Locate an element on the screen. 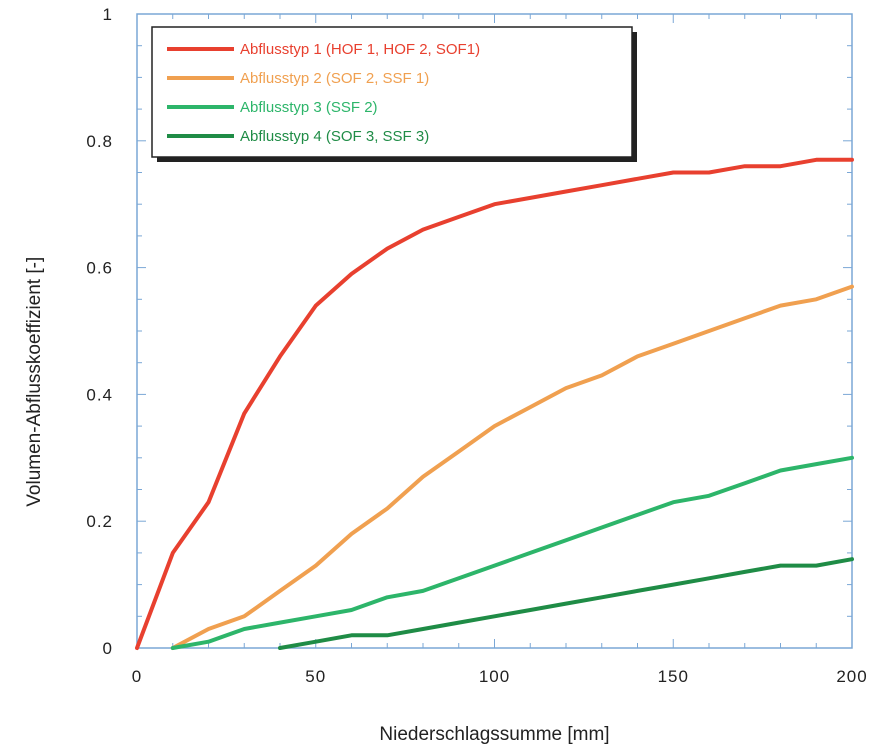 The height and width of the screenshot is (756, 882). y-tick-label: 0.4 is located at coordinates (99, 394).